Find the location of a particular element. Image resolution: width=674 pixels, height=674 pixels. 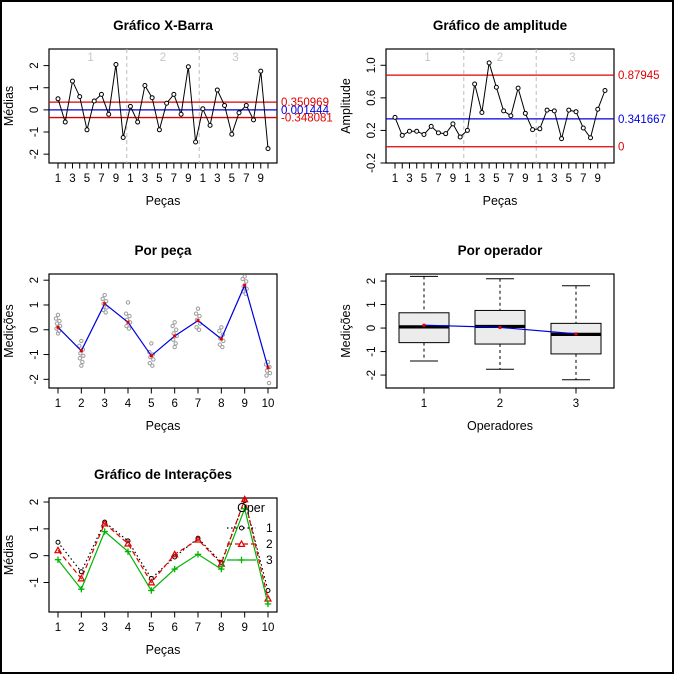

mean-line is located at coordinates (163, 325).